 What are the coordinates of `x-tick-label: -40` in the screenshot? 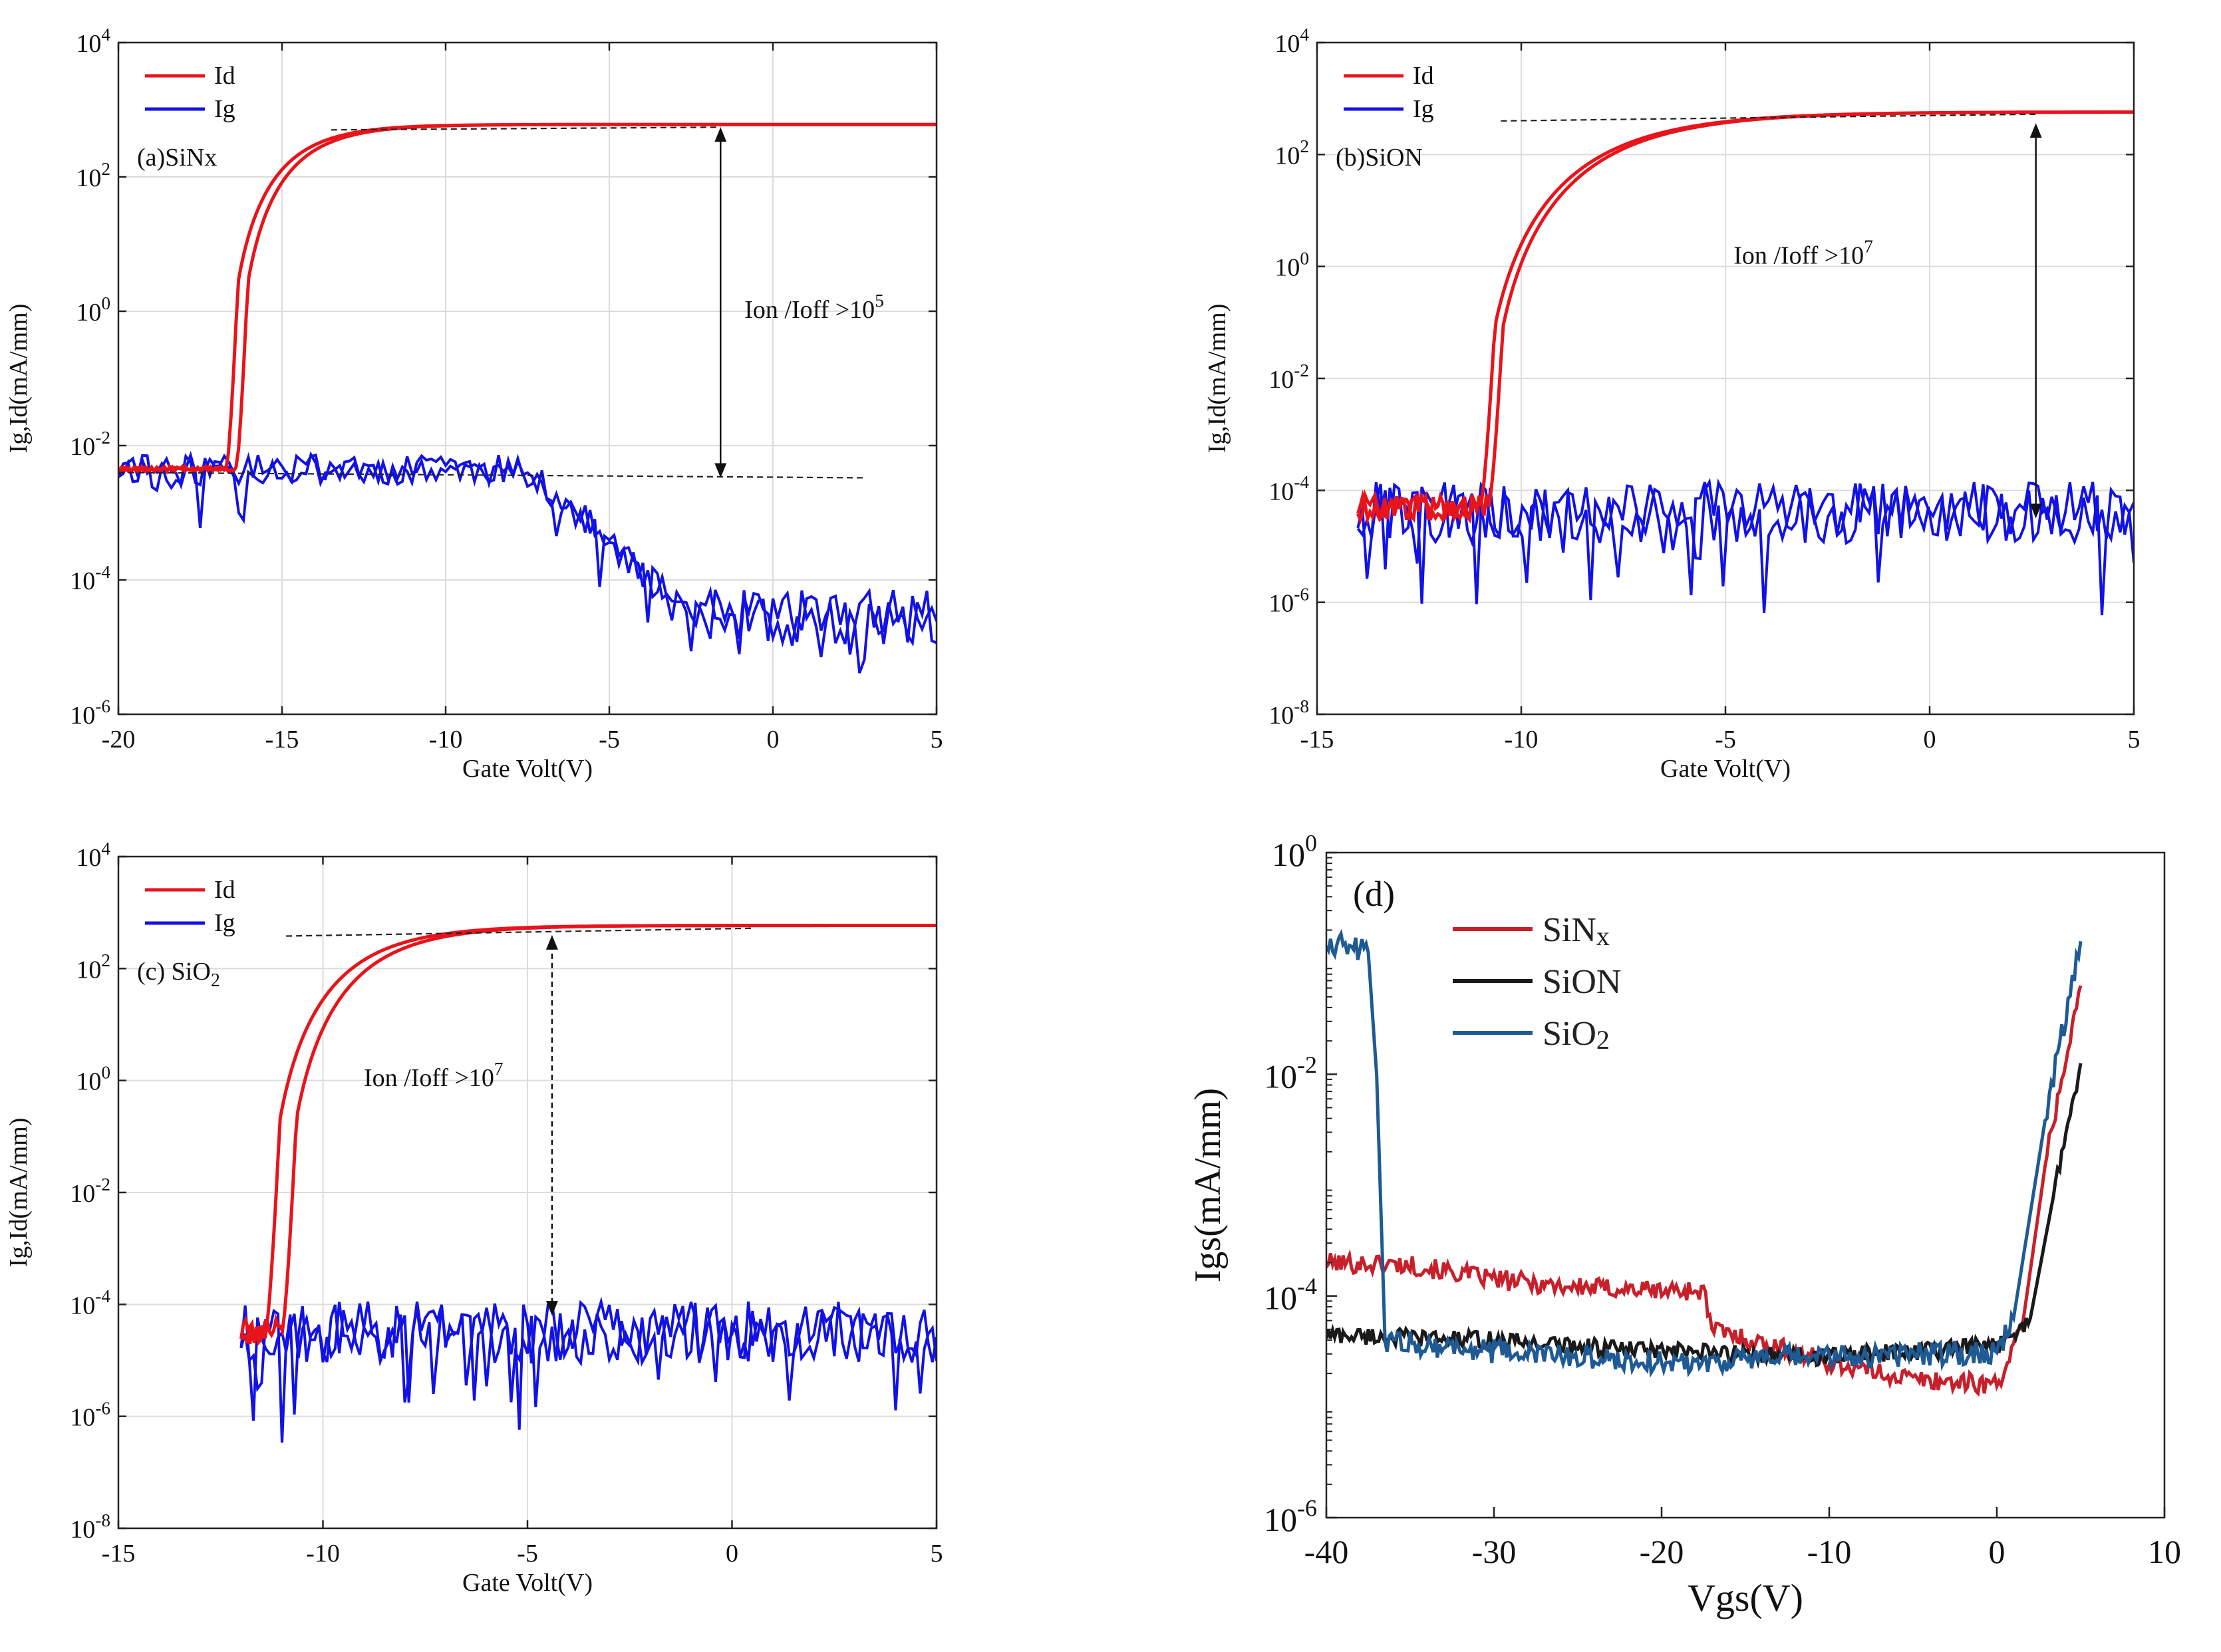 It's located at (1327, 1551).